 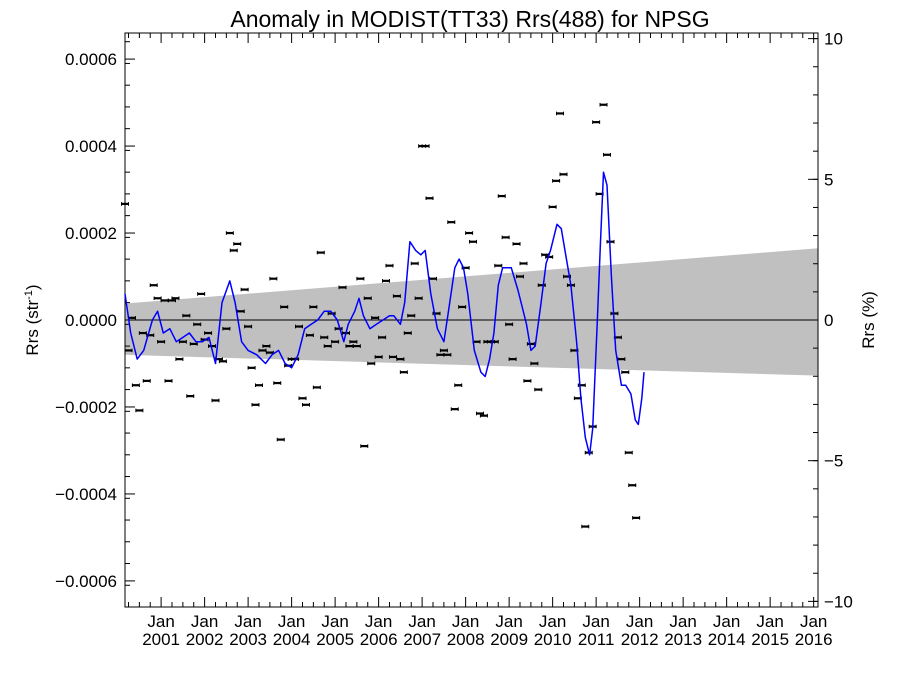 I want to click on y-tick-label: −0.0006, so click(x=86, y=581).